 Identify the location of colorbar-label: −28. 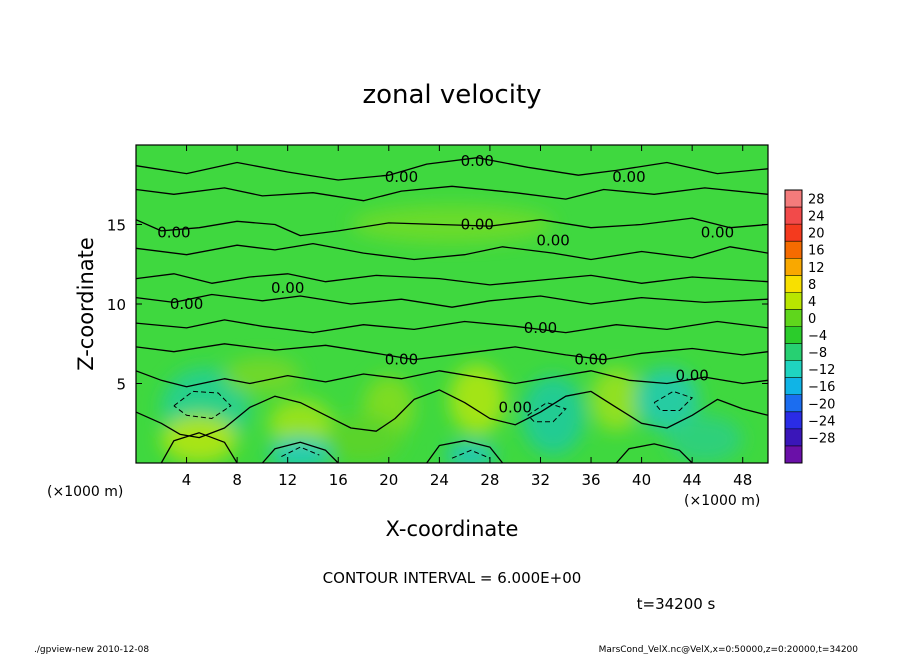
(821, 438).